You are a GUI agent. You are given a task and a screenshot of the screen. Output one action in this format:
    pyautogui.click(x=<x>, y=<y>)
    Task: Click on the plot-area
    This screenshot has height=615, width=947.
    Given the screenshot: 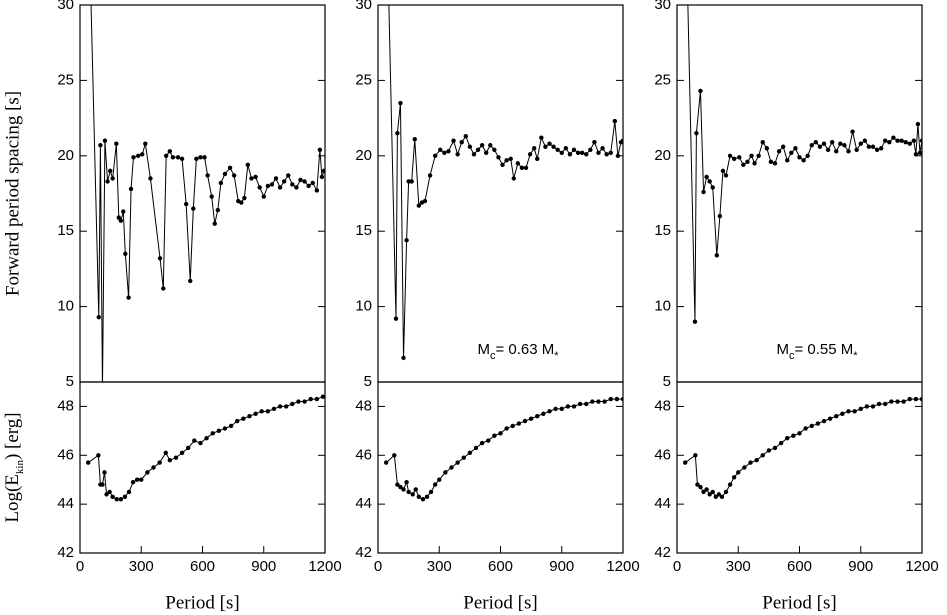 What is the action you would take?
    pyautogui.click(x=503, y=449)
    